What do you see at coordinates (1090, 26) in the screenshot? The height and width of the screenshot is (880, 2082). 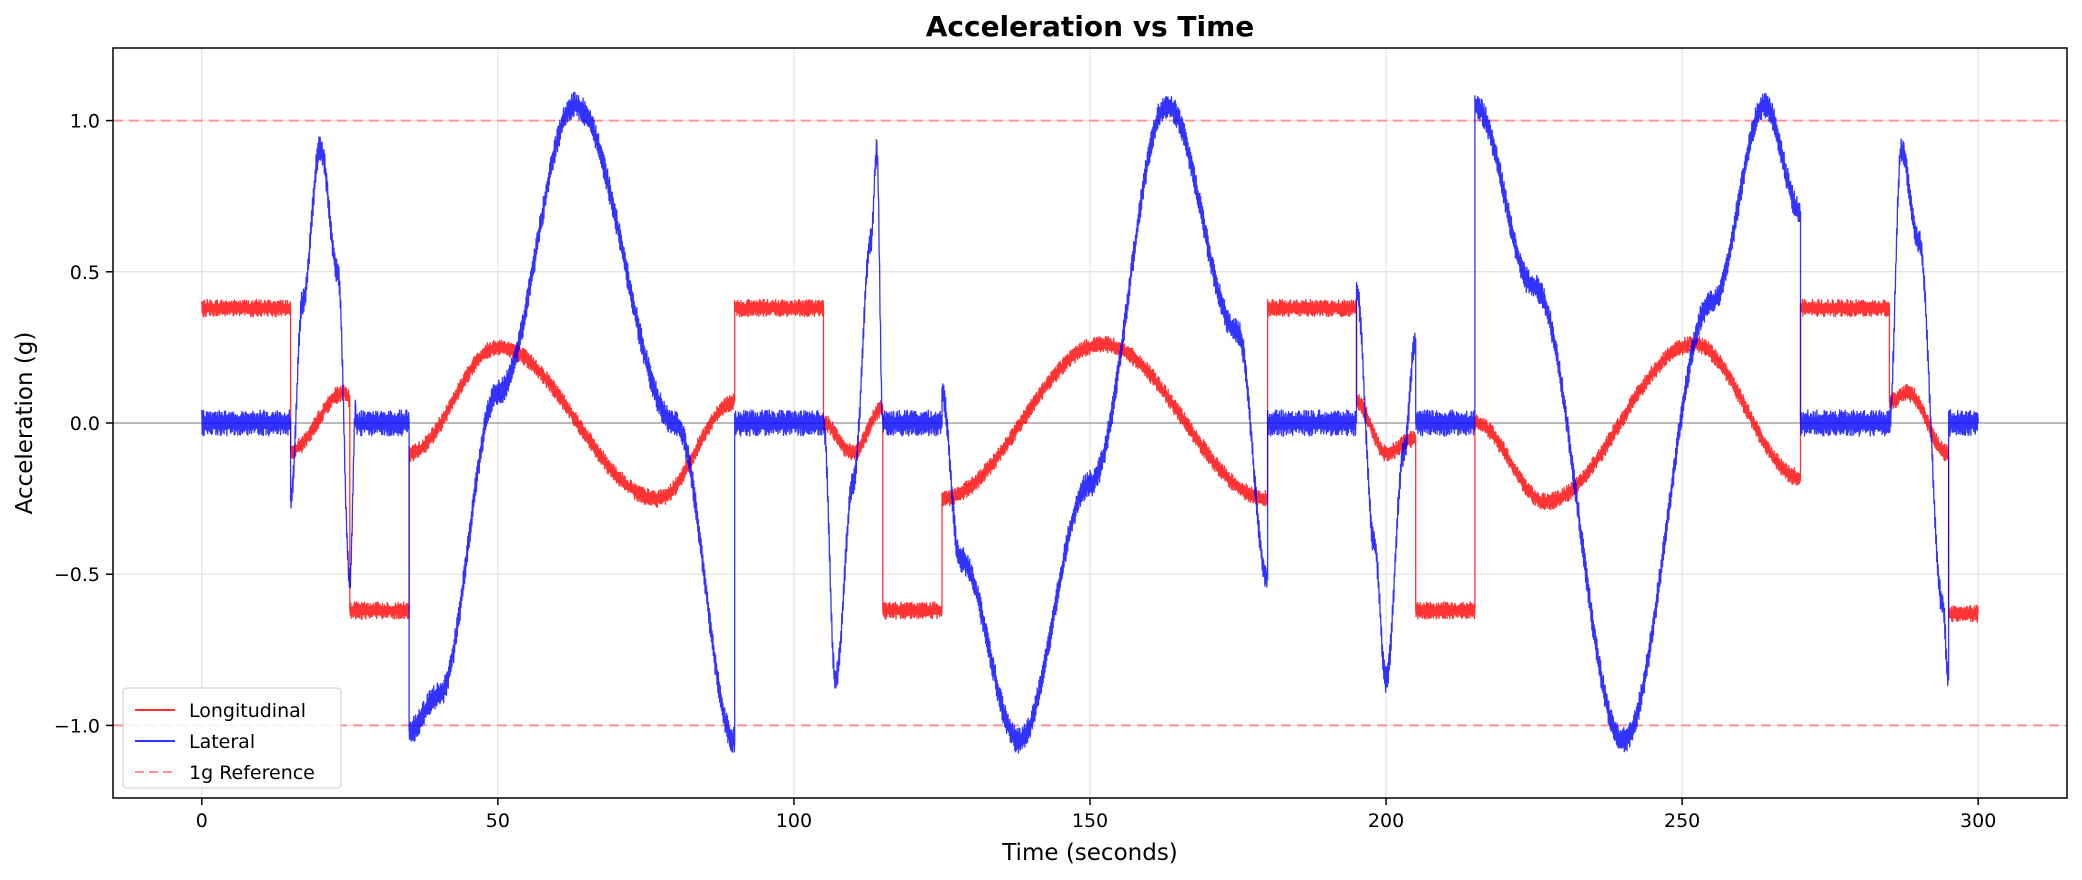 I see `chart-title: Acceleration vs Time` at bounding box center [1090, 26].